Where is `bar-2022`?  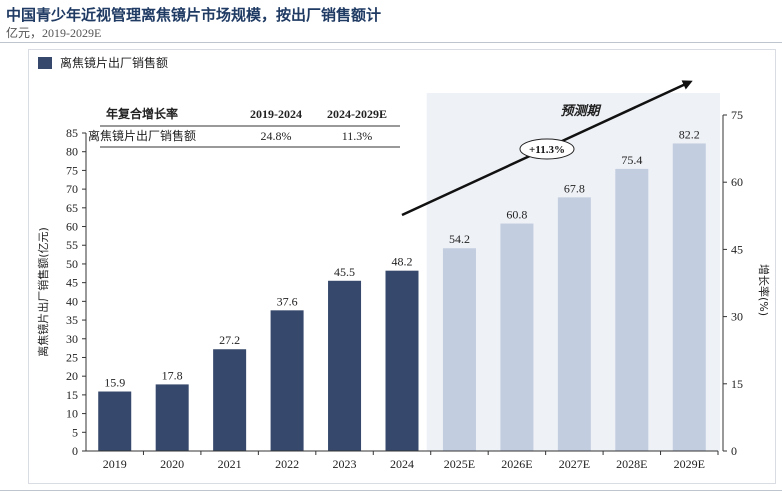 bar-2022 is located at coordinates (287, 380).